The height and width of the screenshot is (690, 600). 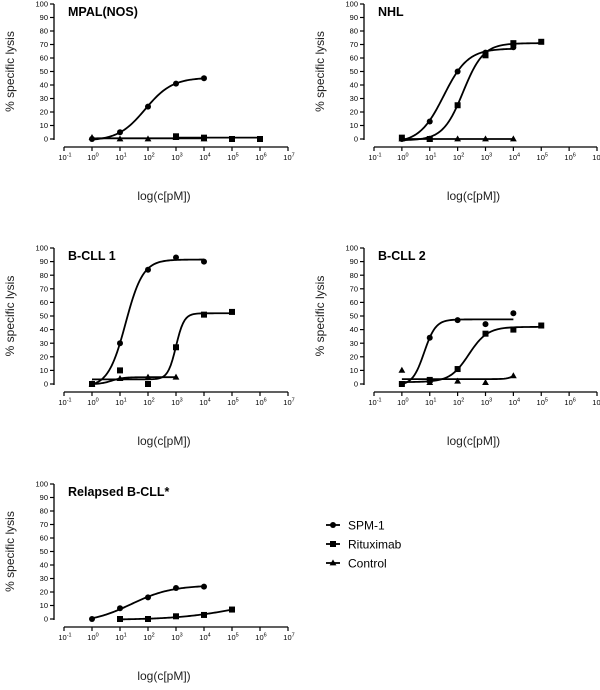 What do you see at coordinates (333, 544) in the screenshot?
I see `legend-marker-square` at bounding box center [333, 544].